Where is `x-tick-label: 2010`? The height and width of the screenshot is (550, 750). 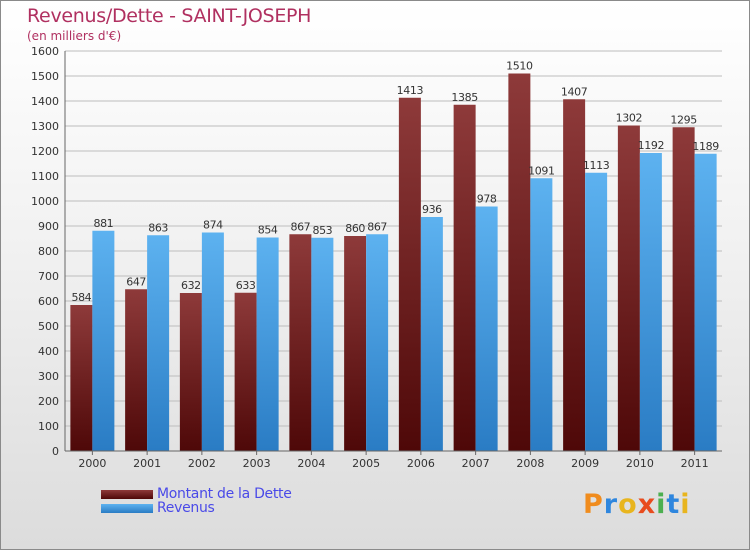
x-tick-label: 2010 is located at coordinates (640, 463).